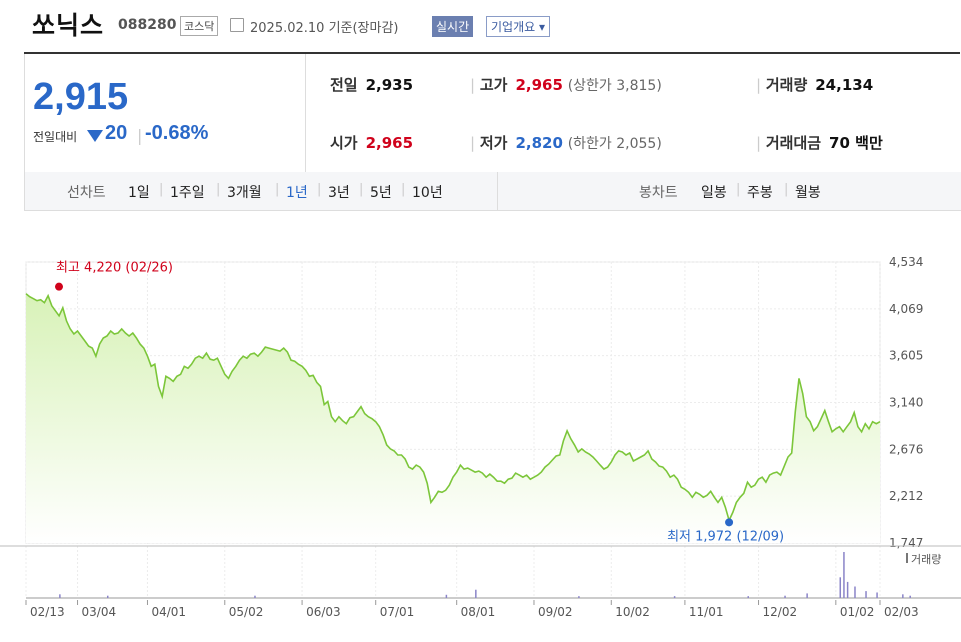 This screenshot has width=961, height=642. What do you see at coordinates (906, 496) in the screenshot?
I see `y-tick-label: 2,212` at bounding box center [906, 496].